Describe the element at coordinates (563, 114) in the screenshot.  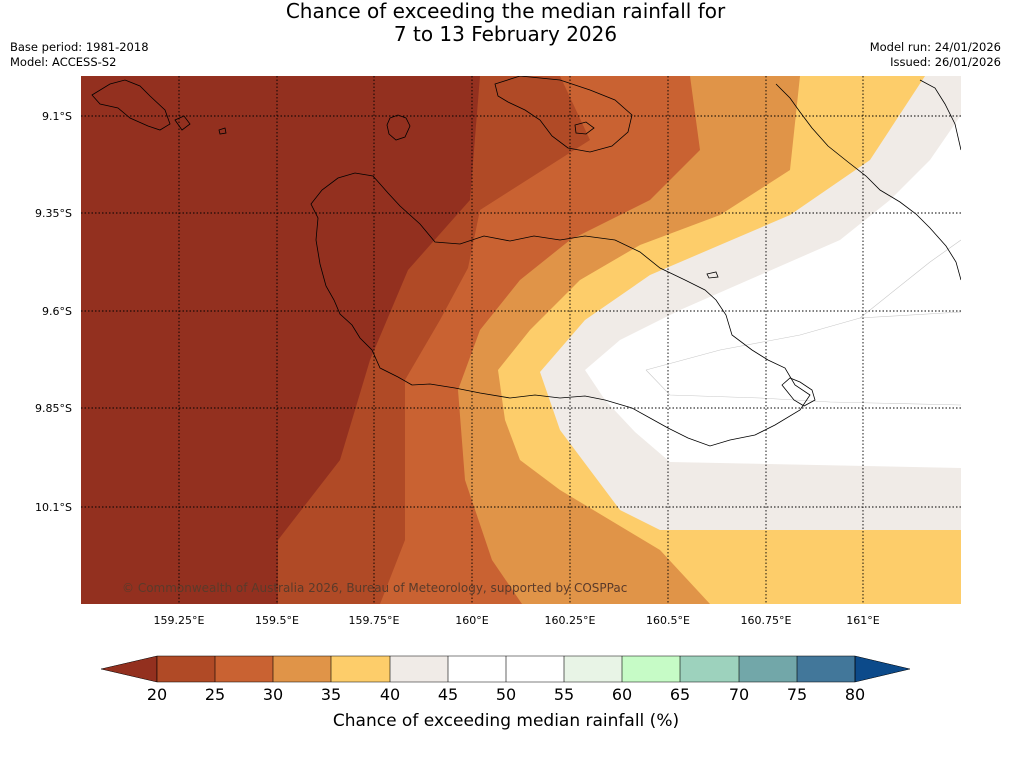
I see `island-north-centre` at that location.